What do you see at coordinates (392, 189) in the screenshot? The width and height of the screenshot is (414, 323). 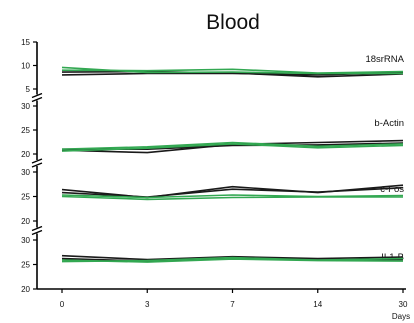 I see `panel-label: c-Fos` at bounding box center [392, 189].